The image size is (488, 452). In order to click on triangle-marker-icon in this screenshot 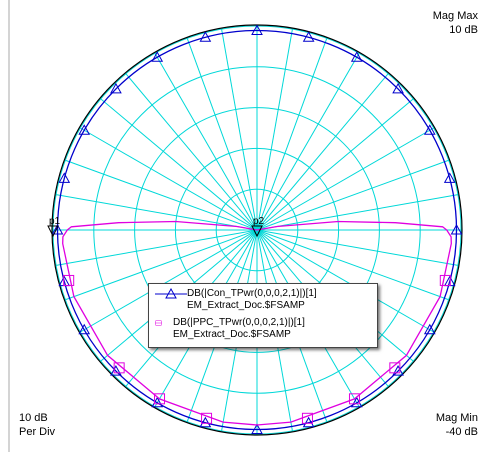, I will do `click(171, 293)`.